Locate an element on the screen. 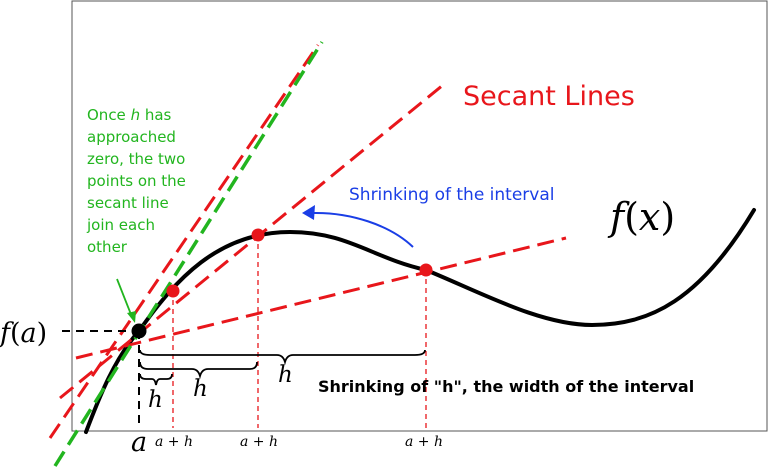 Image resolution: width=768 pixels, height=468 pixels. brace-h-medium-label: h is located at coordinates (200, 389).